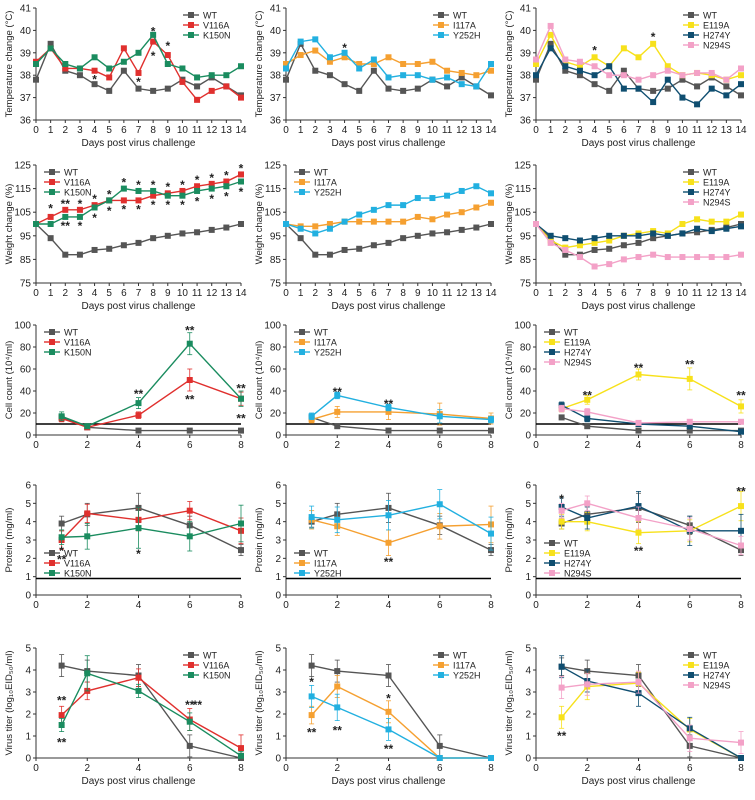 Image resolution: width=755 pixels, height=800 pixels. What do you see at coordinates (577, 343) in the screenshot?
I see `legend-label: E119A` at bounding box center [577, 343].